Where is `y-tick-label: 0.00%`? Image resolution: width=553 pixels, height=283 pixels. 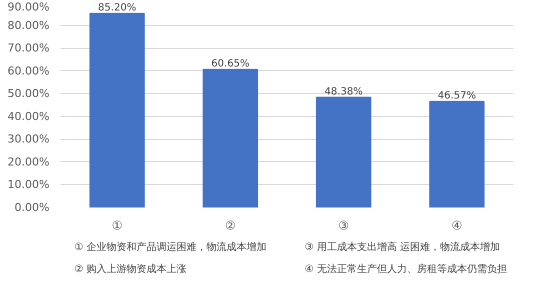 y-tick-label: 0.00% is located at coordinates (32, 207).